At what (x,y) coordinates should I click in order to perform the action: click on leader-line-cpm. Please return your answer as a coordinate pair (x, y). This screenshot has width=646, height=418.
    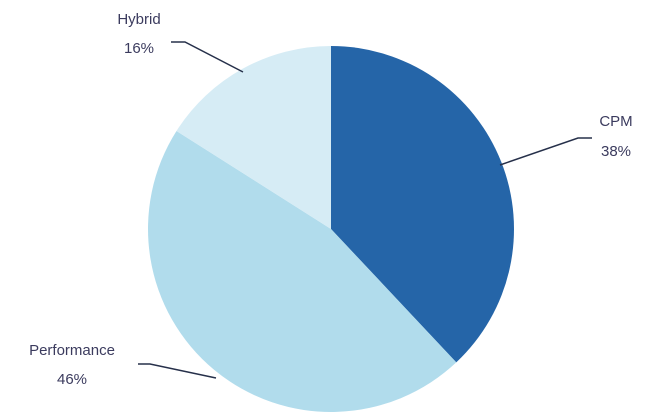
    Looking at the image, I should click on (545, 151).